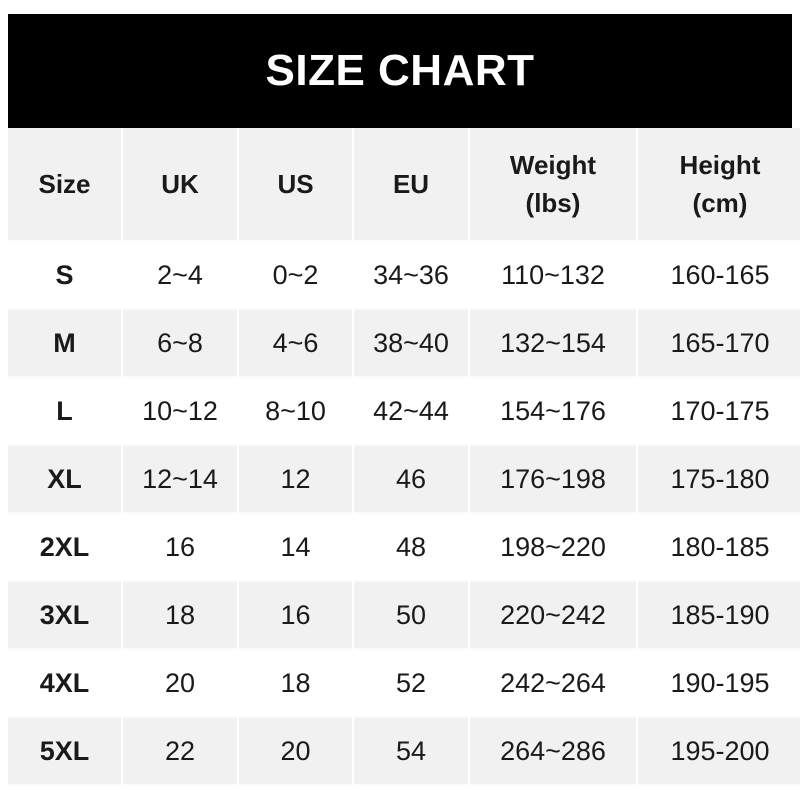  I want to click on cell-us: 18, so click(295, 683).